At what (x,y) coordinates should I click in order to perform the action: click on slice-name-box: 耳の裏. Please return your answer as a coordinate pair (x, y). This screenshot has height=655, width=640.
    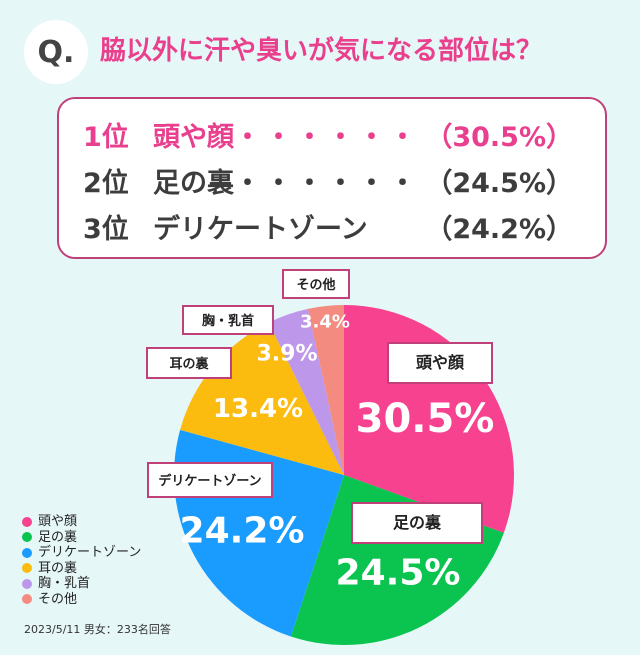
    Looking at the image, I should click on (189, 363).